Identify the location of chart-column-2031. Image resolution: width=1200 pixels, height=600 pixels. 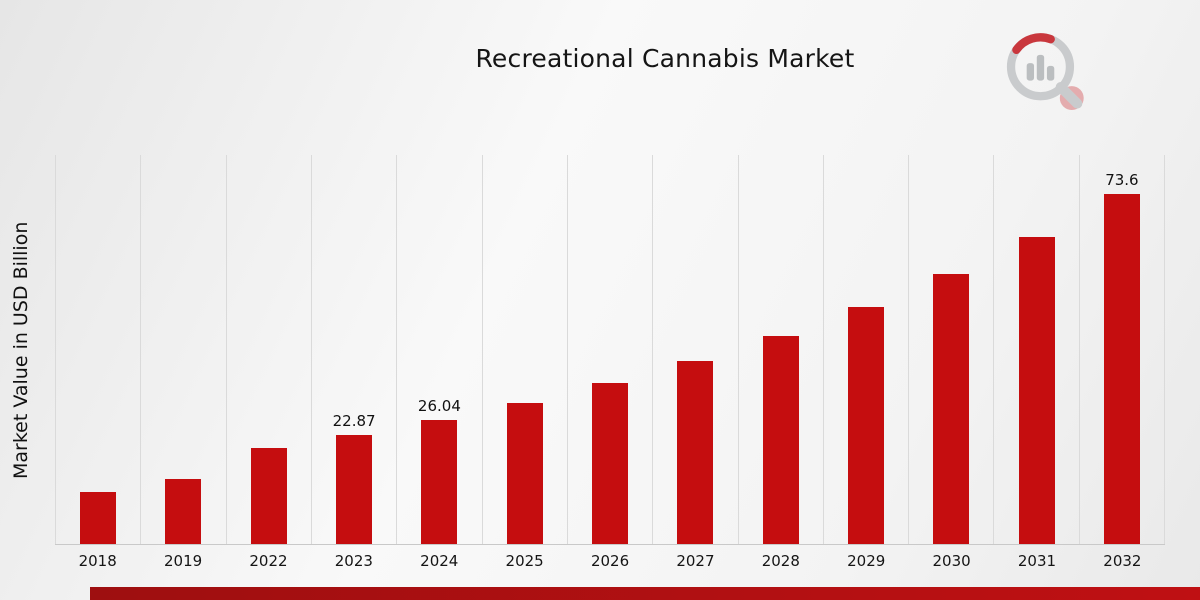
(1035, 349).